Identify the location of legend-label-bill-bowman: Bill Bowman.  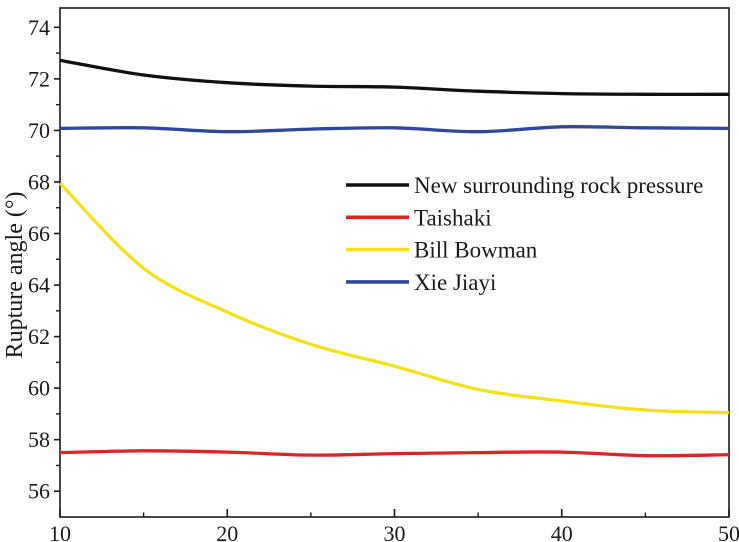
(476, 250).